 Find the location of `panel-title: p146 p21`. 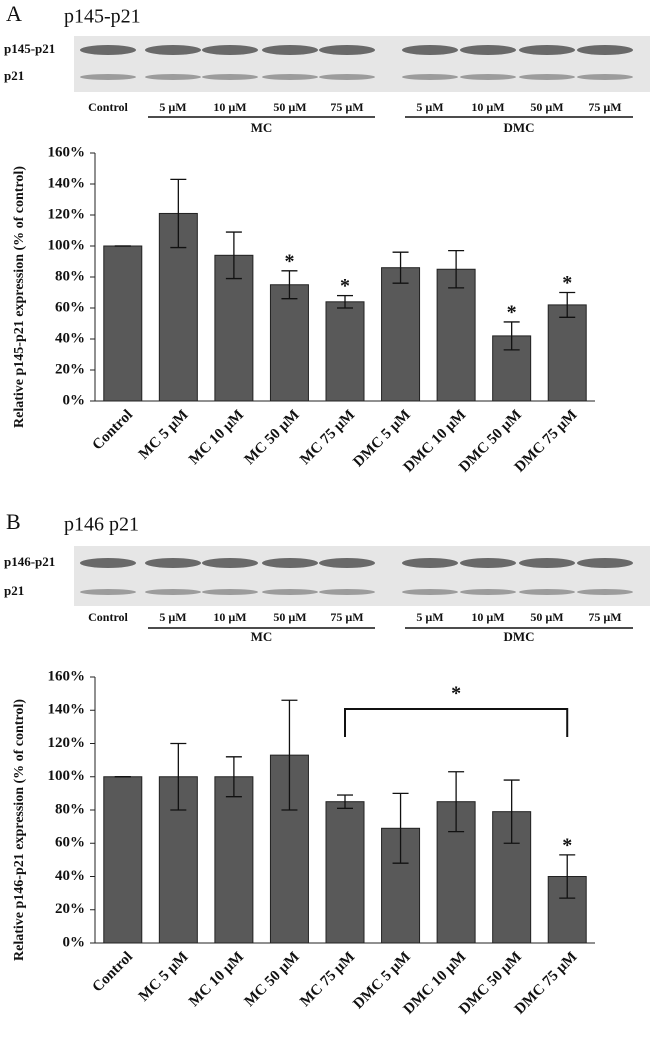

panel-title: p146 p21 is located at coordinates (101, 525).